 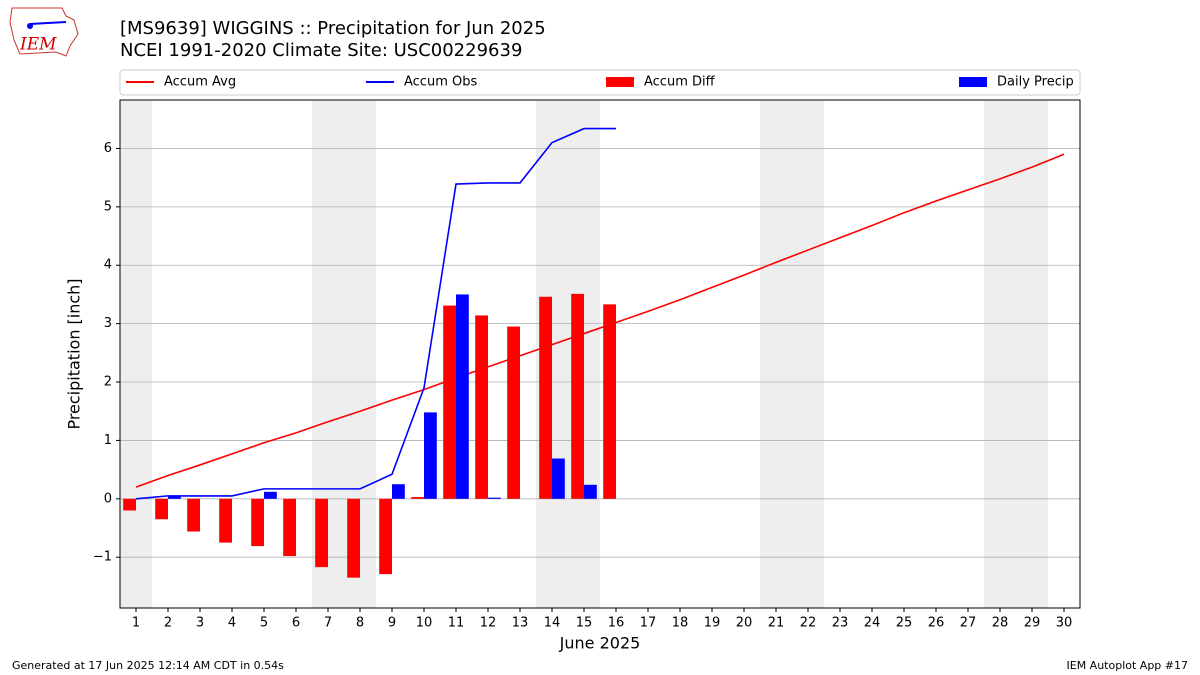 What do you see at coordinates (840, 623) in the screenshot?
I see `x-tick-label: 23` at bounding box center [840, 623].